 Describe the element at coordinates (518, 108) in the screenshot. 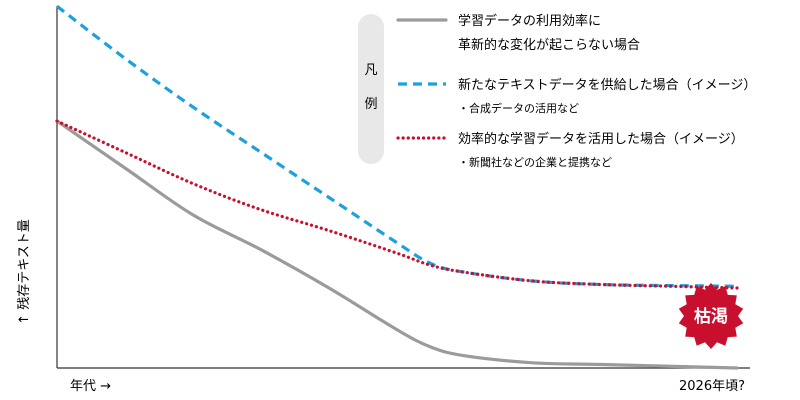

I see `legend-sub-blue: ・合成データの活用など` at that location.